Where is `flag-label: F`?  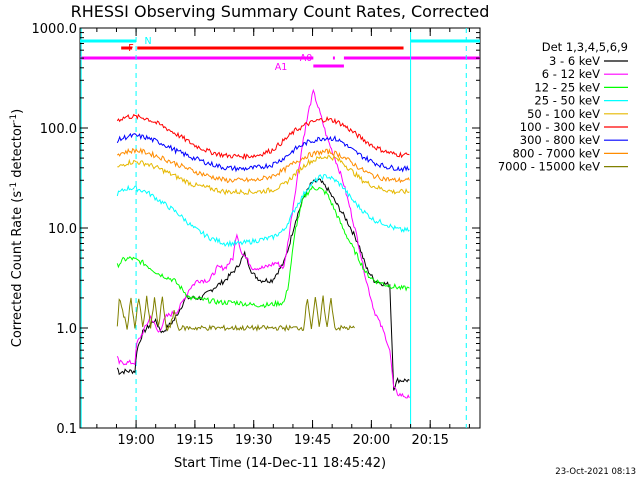
flag-label: F is located at coordinates (130, 48).